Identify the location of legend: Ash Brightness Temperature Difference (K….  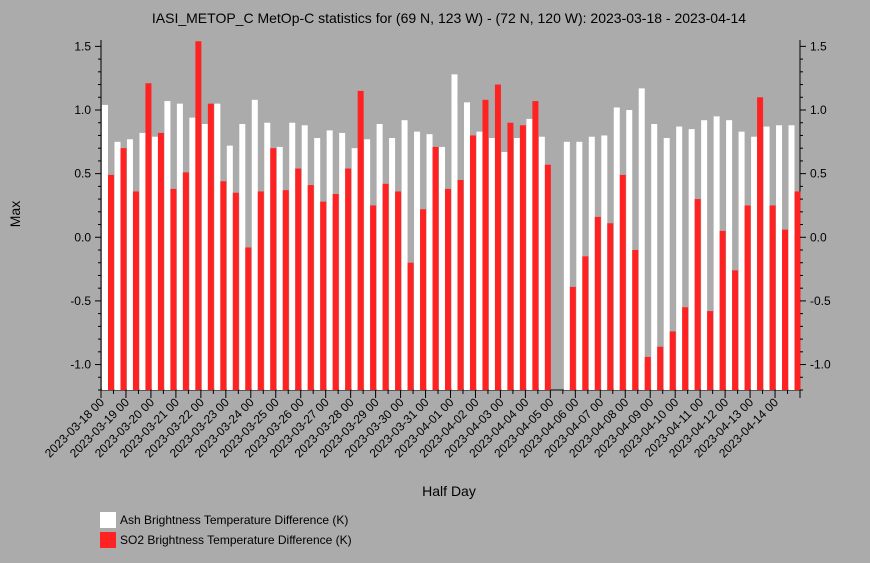
(226, 530).